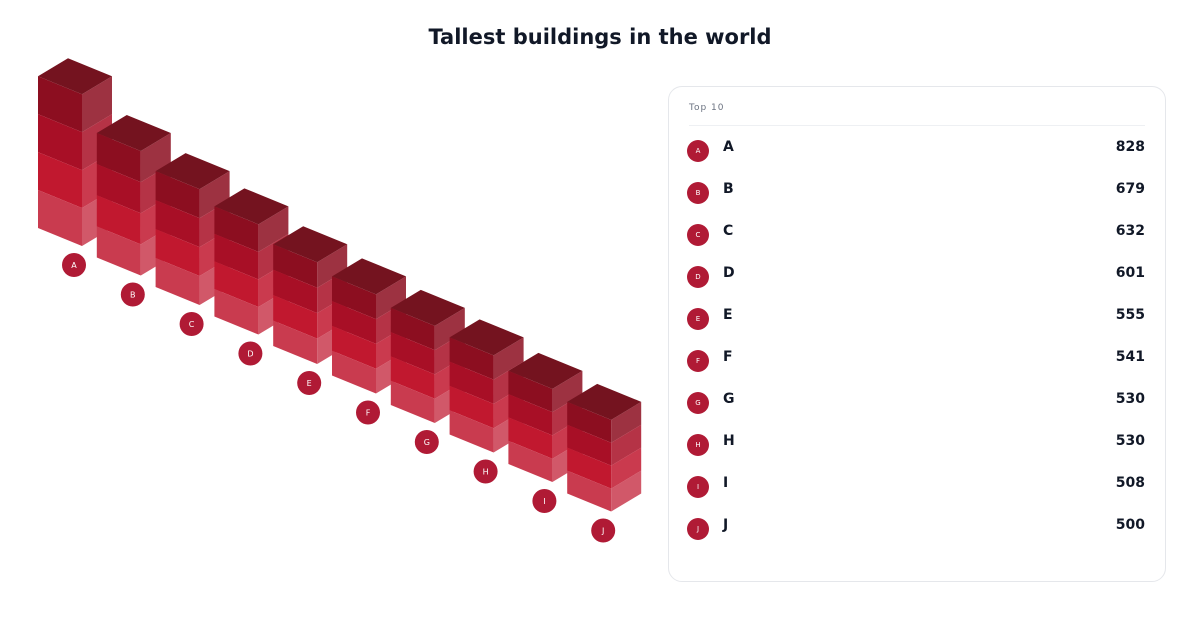 This screenshot has height=630, width=1200. I want to click on rank-badge: I, so click(698, 487).